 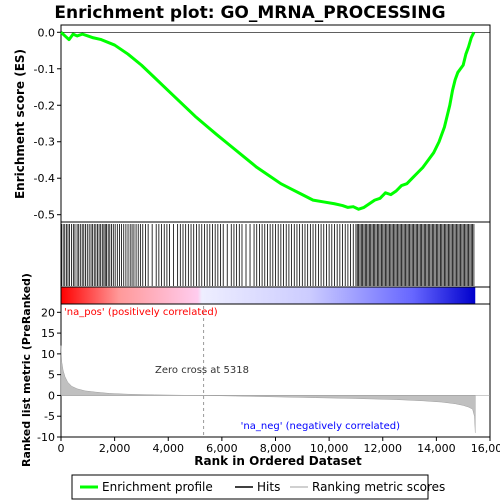 What do you see at coordinates (49, 416) in the screenshot?
I see `metric-y-tick-label: -5` at bounding box center [49, 416].